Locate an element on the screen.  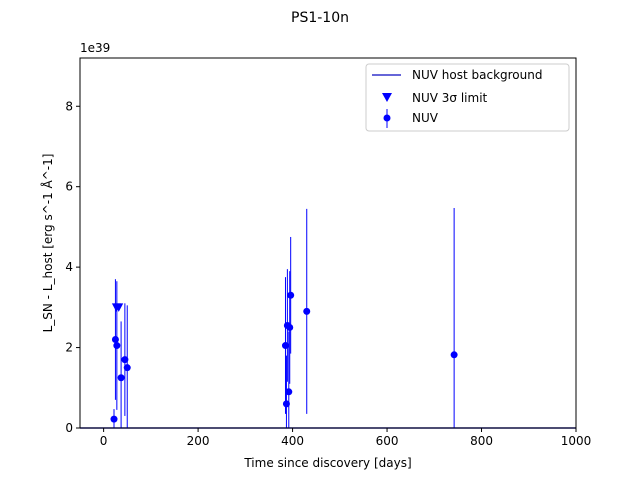
legend-limit-label: NUV 3σ limit is located at coordinates (450, 98).